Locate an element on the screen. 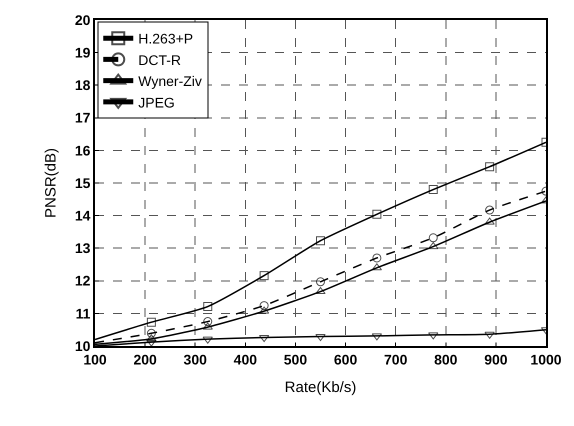 This screenshot has height=426, width=574. legend-label: H.263+P is located at coordinates (166, 38).